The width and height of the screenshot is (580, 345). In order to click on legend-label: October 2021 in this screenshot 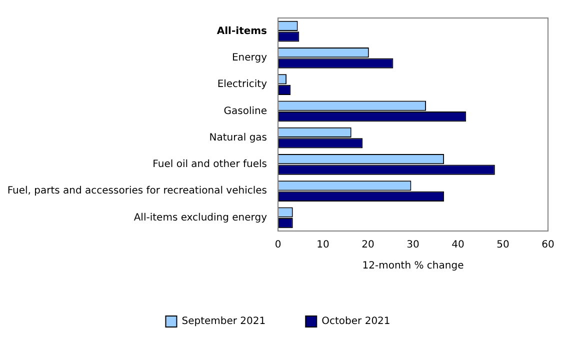, I will do `click(356, 322)`.